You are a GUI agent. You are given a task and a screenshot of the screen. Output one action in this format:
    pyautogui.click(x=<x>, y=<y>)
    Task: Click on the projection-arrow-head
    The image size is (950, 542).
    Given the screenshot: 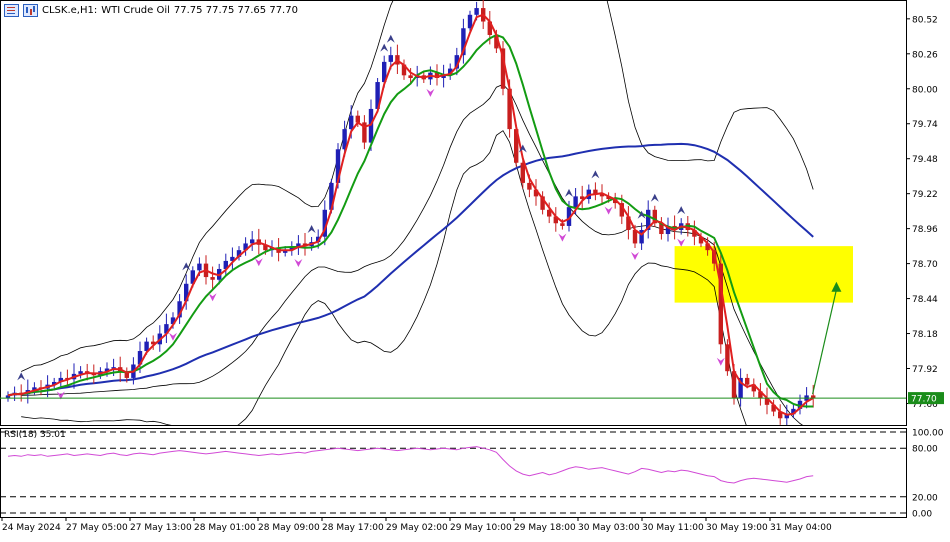 What is the action you would take?
    pyautogui.click(x=836, y=286)
    